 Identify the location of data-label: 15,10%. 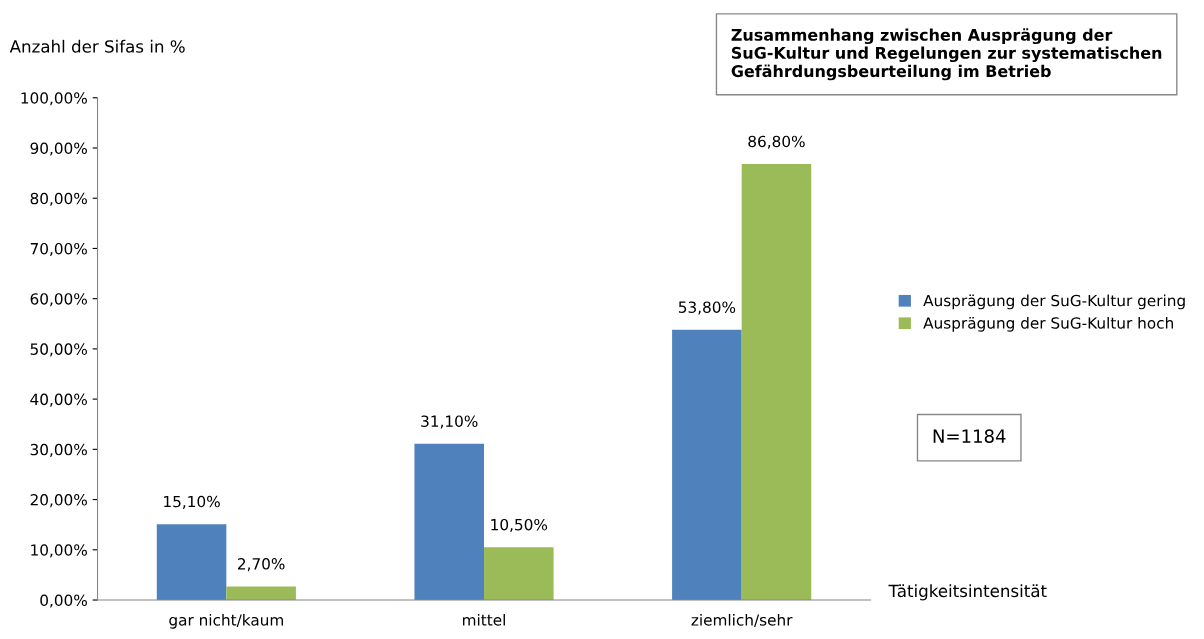
(192, 502).